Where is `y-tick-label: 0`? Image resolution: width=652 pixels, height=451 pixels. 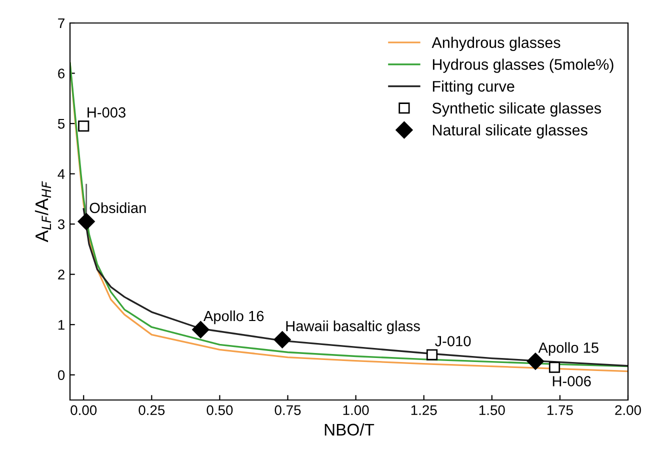 y-tick-label: 0 is located at coordinates (61, 375).